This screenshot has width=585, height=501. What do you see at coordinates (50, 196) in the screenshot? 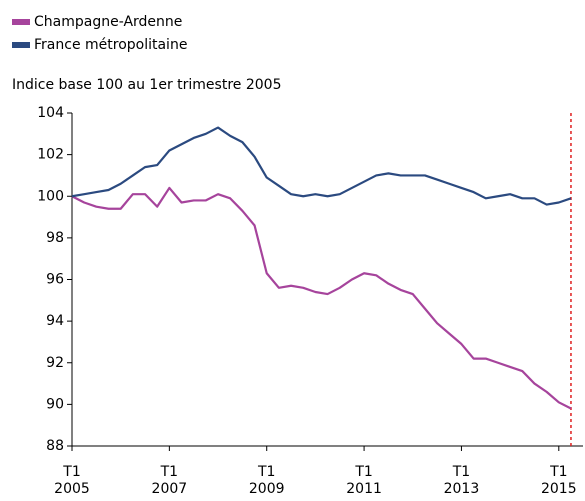
I see `y-tick-label: 100` at bounding box center [50, 196].